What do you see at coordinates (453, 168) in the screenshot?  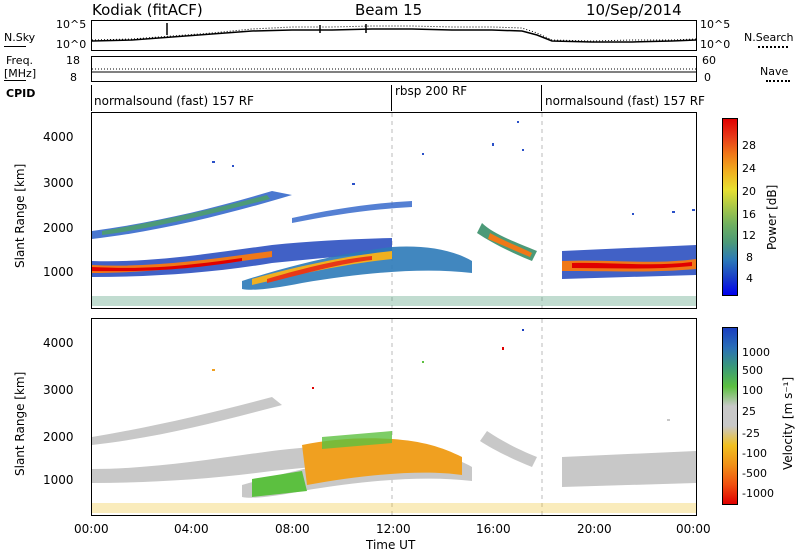 I see `power-sparse-dots` at bounding box center [453, 168].